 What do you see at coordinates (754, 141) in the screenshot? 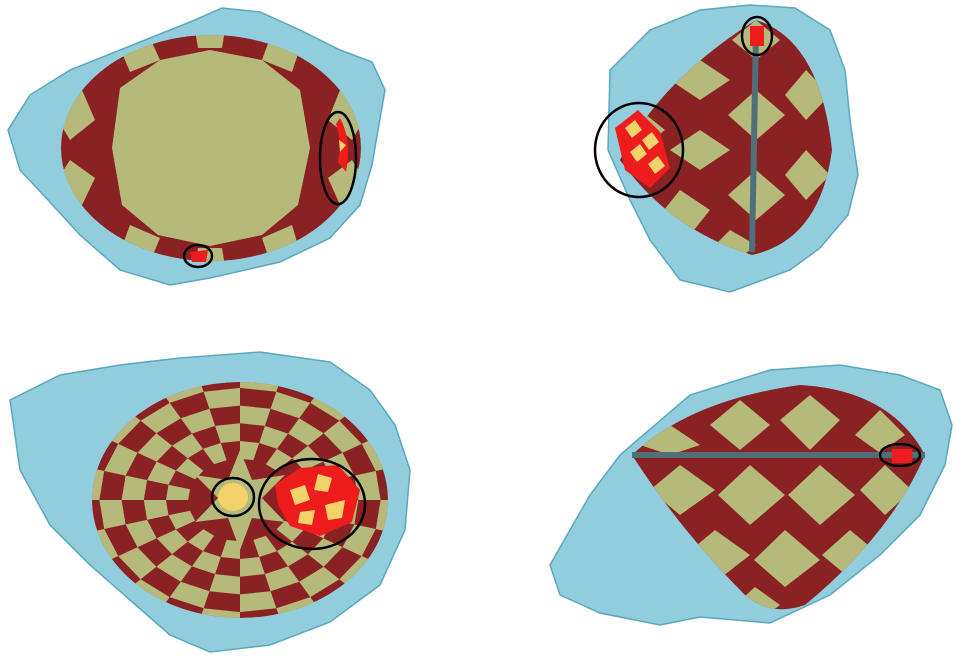
I see `girdle-line` at bounding box center [754, 141].